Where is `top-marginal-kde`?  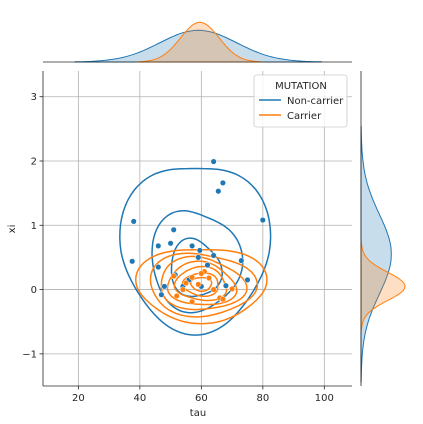 top-marginal-kde is located at coordinates (197, 42).